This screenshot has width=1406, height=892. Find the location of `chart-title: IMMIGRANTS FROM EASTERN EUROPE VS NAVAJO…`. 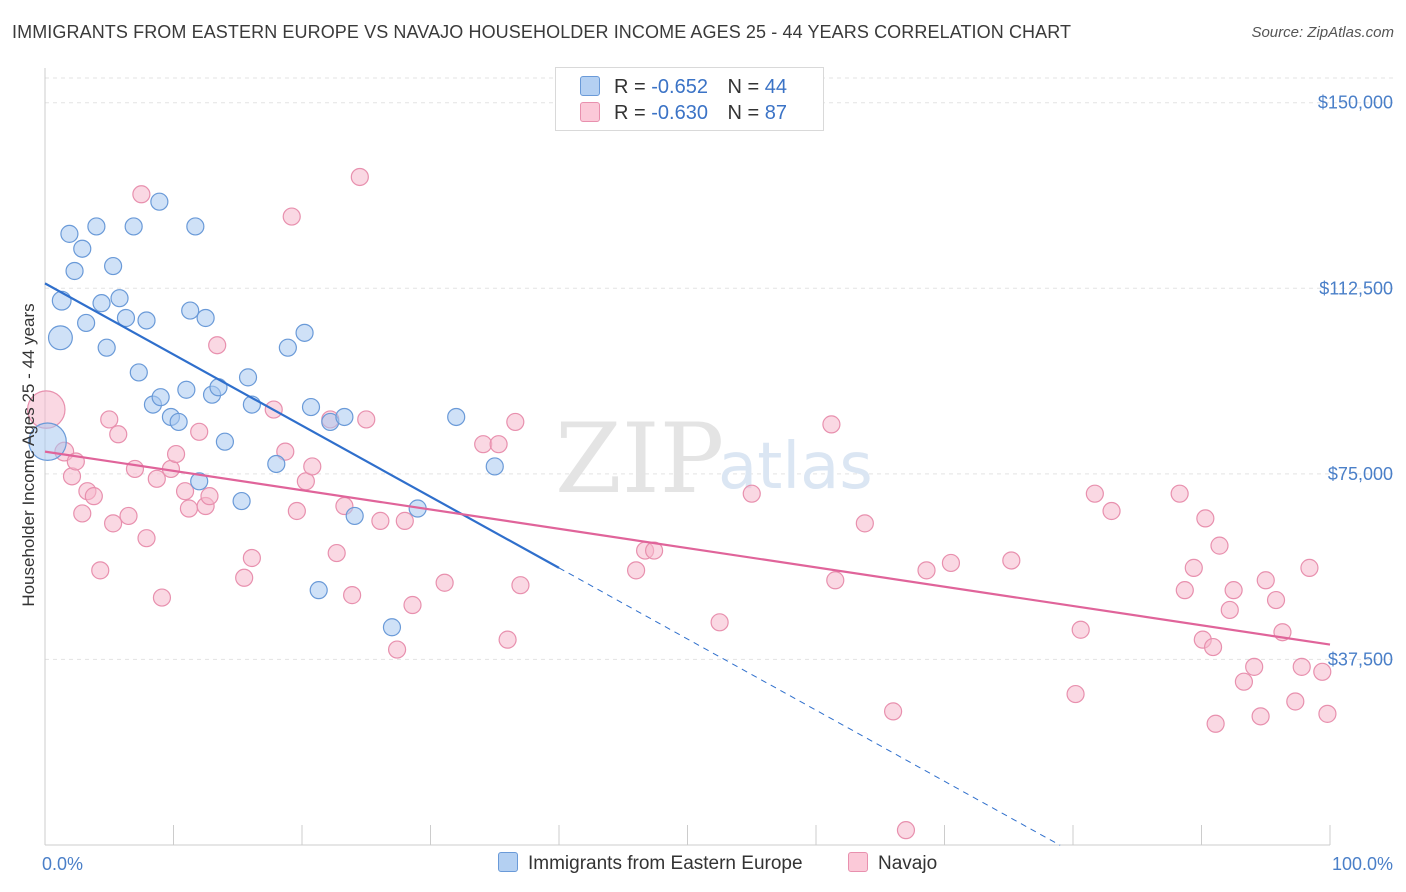

chart-title: IMMIGRANTS FROM EASTERN EUROPE VS NAVAJO… is located at coordinates (542, 32).